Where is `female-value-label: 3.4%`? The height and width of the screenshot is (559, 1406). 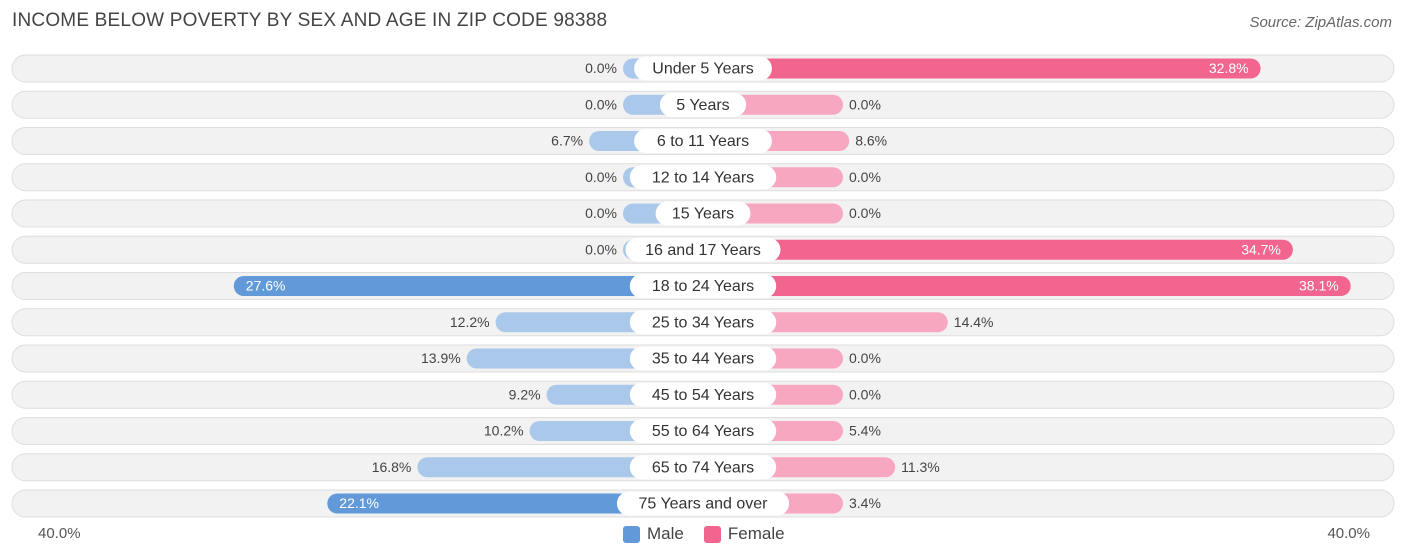
female-value-label: 3.4% is located at coordinates (865, 503).